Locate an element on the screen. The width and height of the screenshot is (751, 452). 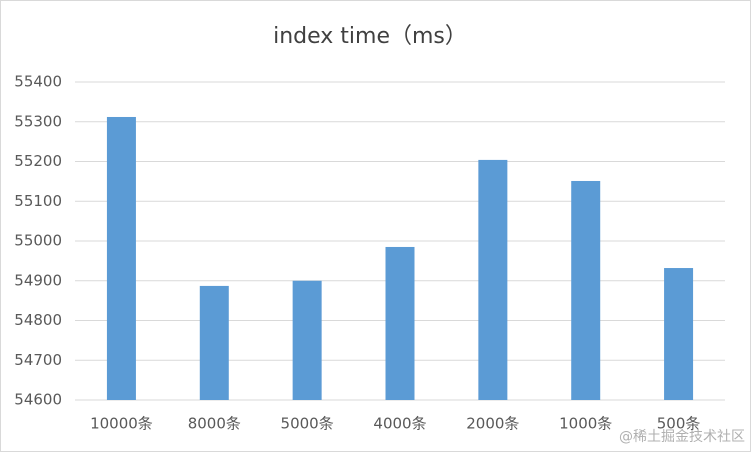
chart-title: index time（ms） is located at coordinates (370, 36).